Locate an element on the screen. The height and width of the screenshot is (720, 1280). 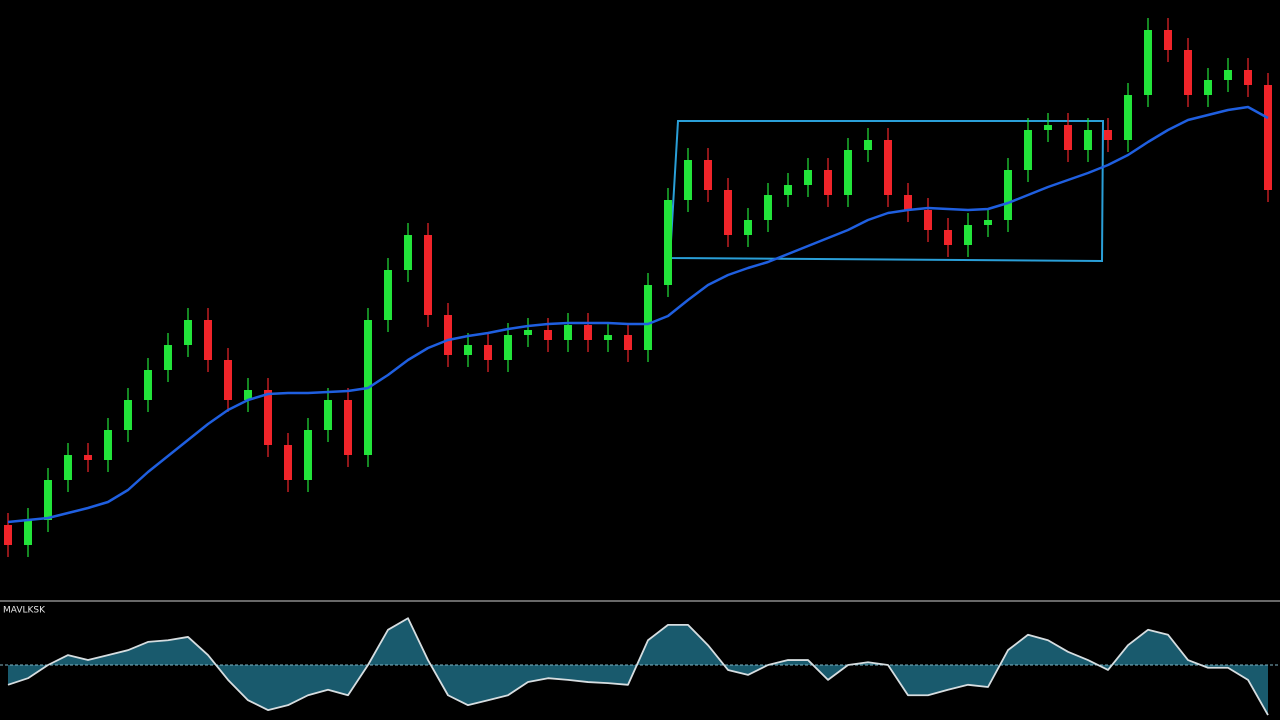
indicator-label: MAVLKSK is located at coordinates (24, 611).